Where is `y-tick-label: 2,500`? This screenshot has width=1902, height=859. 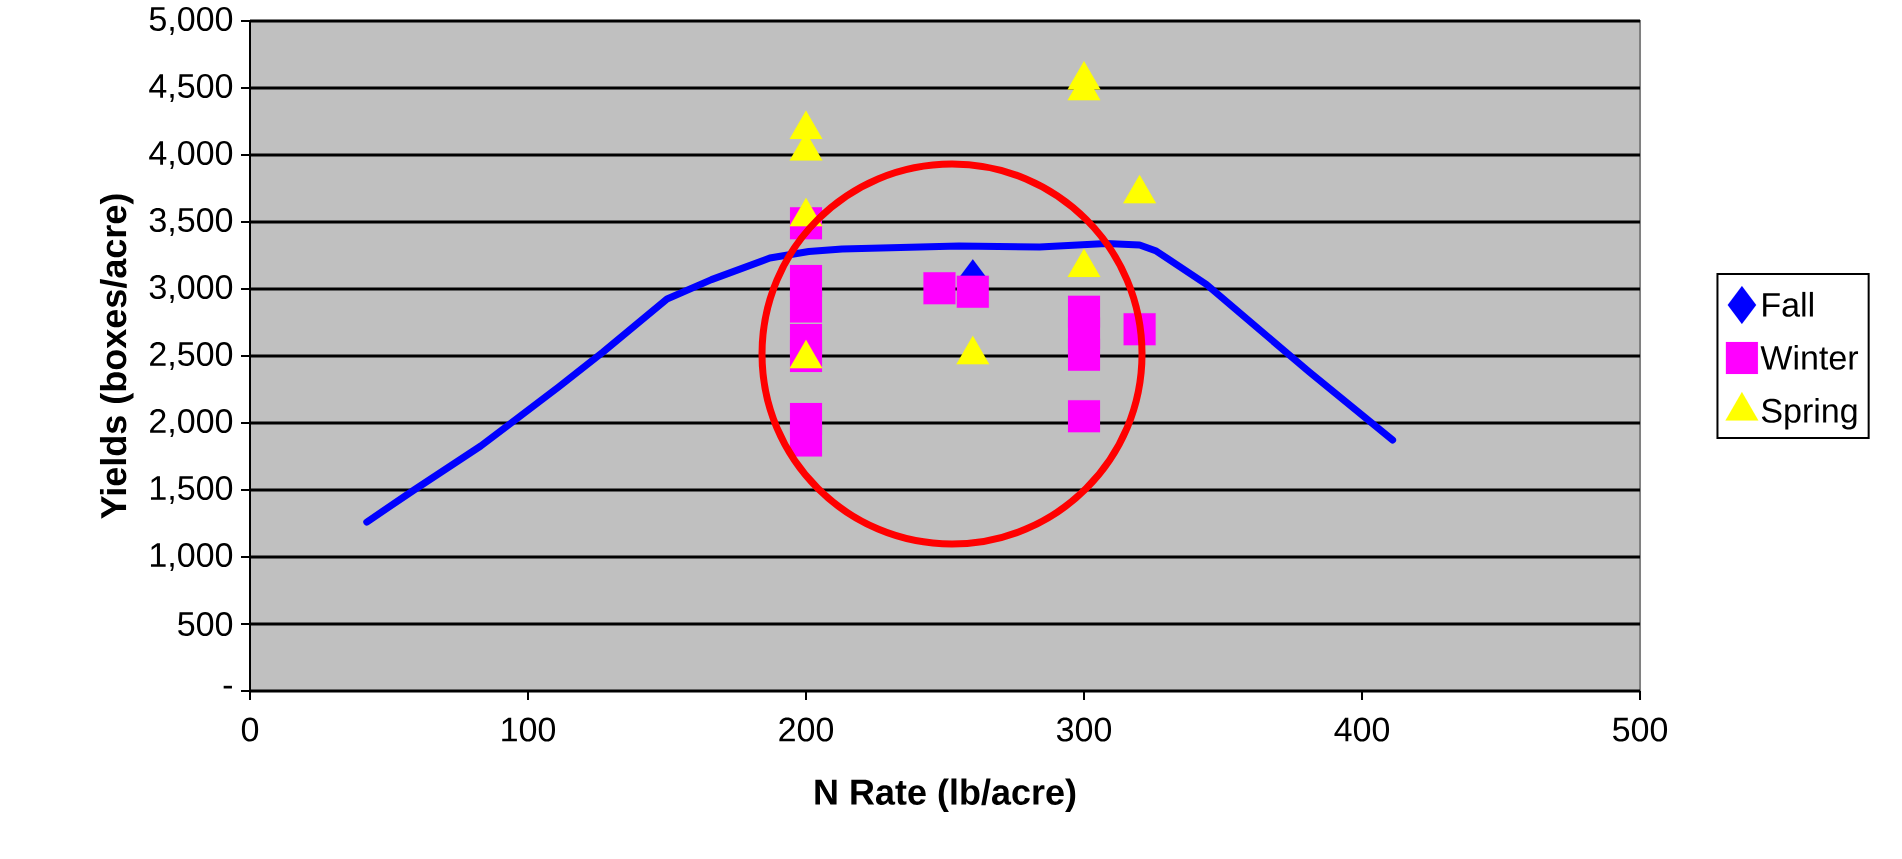
y-tick-label: 2,500 is located at coordinates (191, 356).